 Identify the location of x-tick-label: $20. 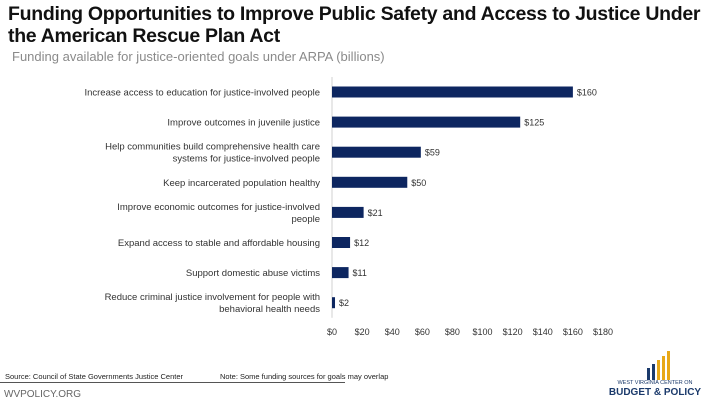
(362, 332).